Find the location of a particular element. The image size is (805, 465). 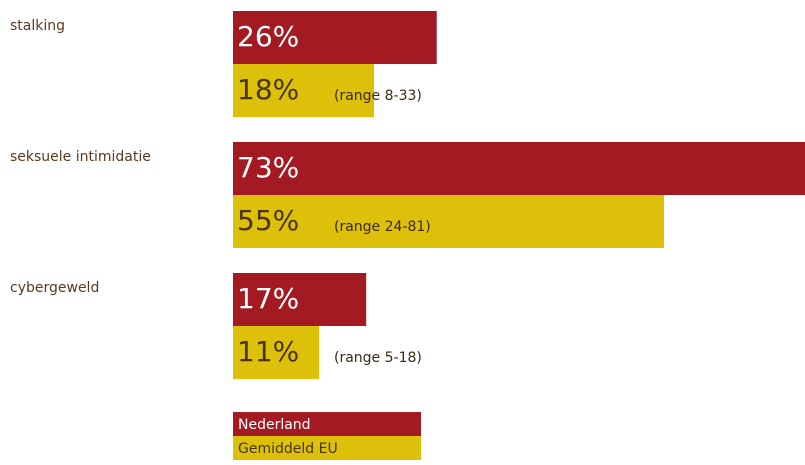

annotation: (range 8-33) is located at coordinates (378, 96).